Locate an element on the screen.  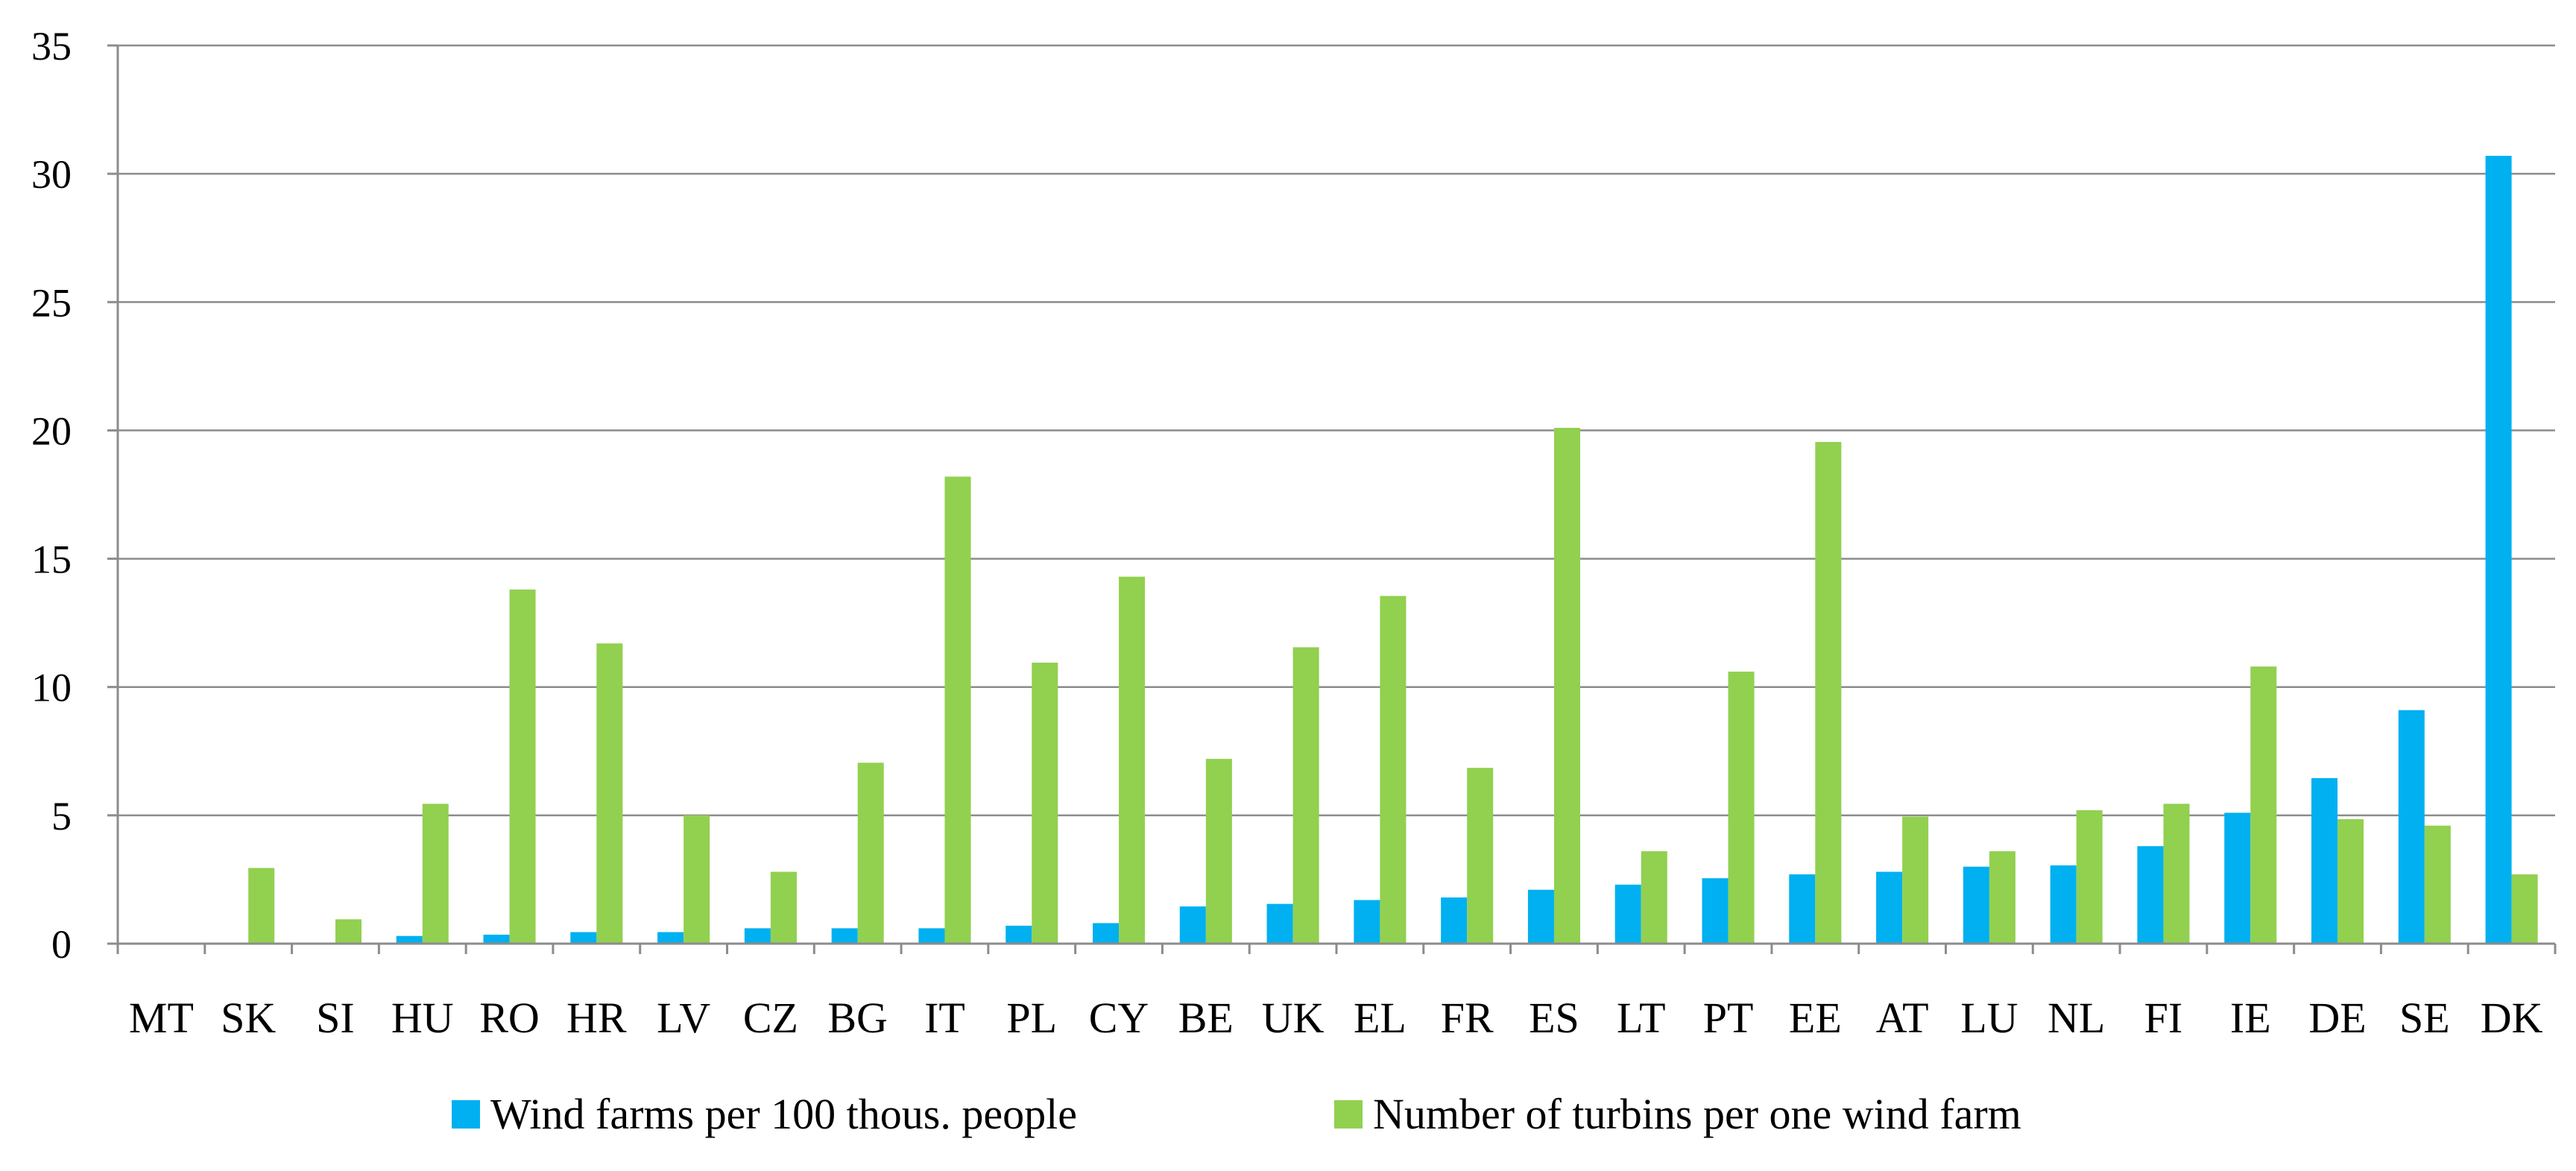
x-tick-label-hu: HU is located at coordinates (423, 1018).